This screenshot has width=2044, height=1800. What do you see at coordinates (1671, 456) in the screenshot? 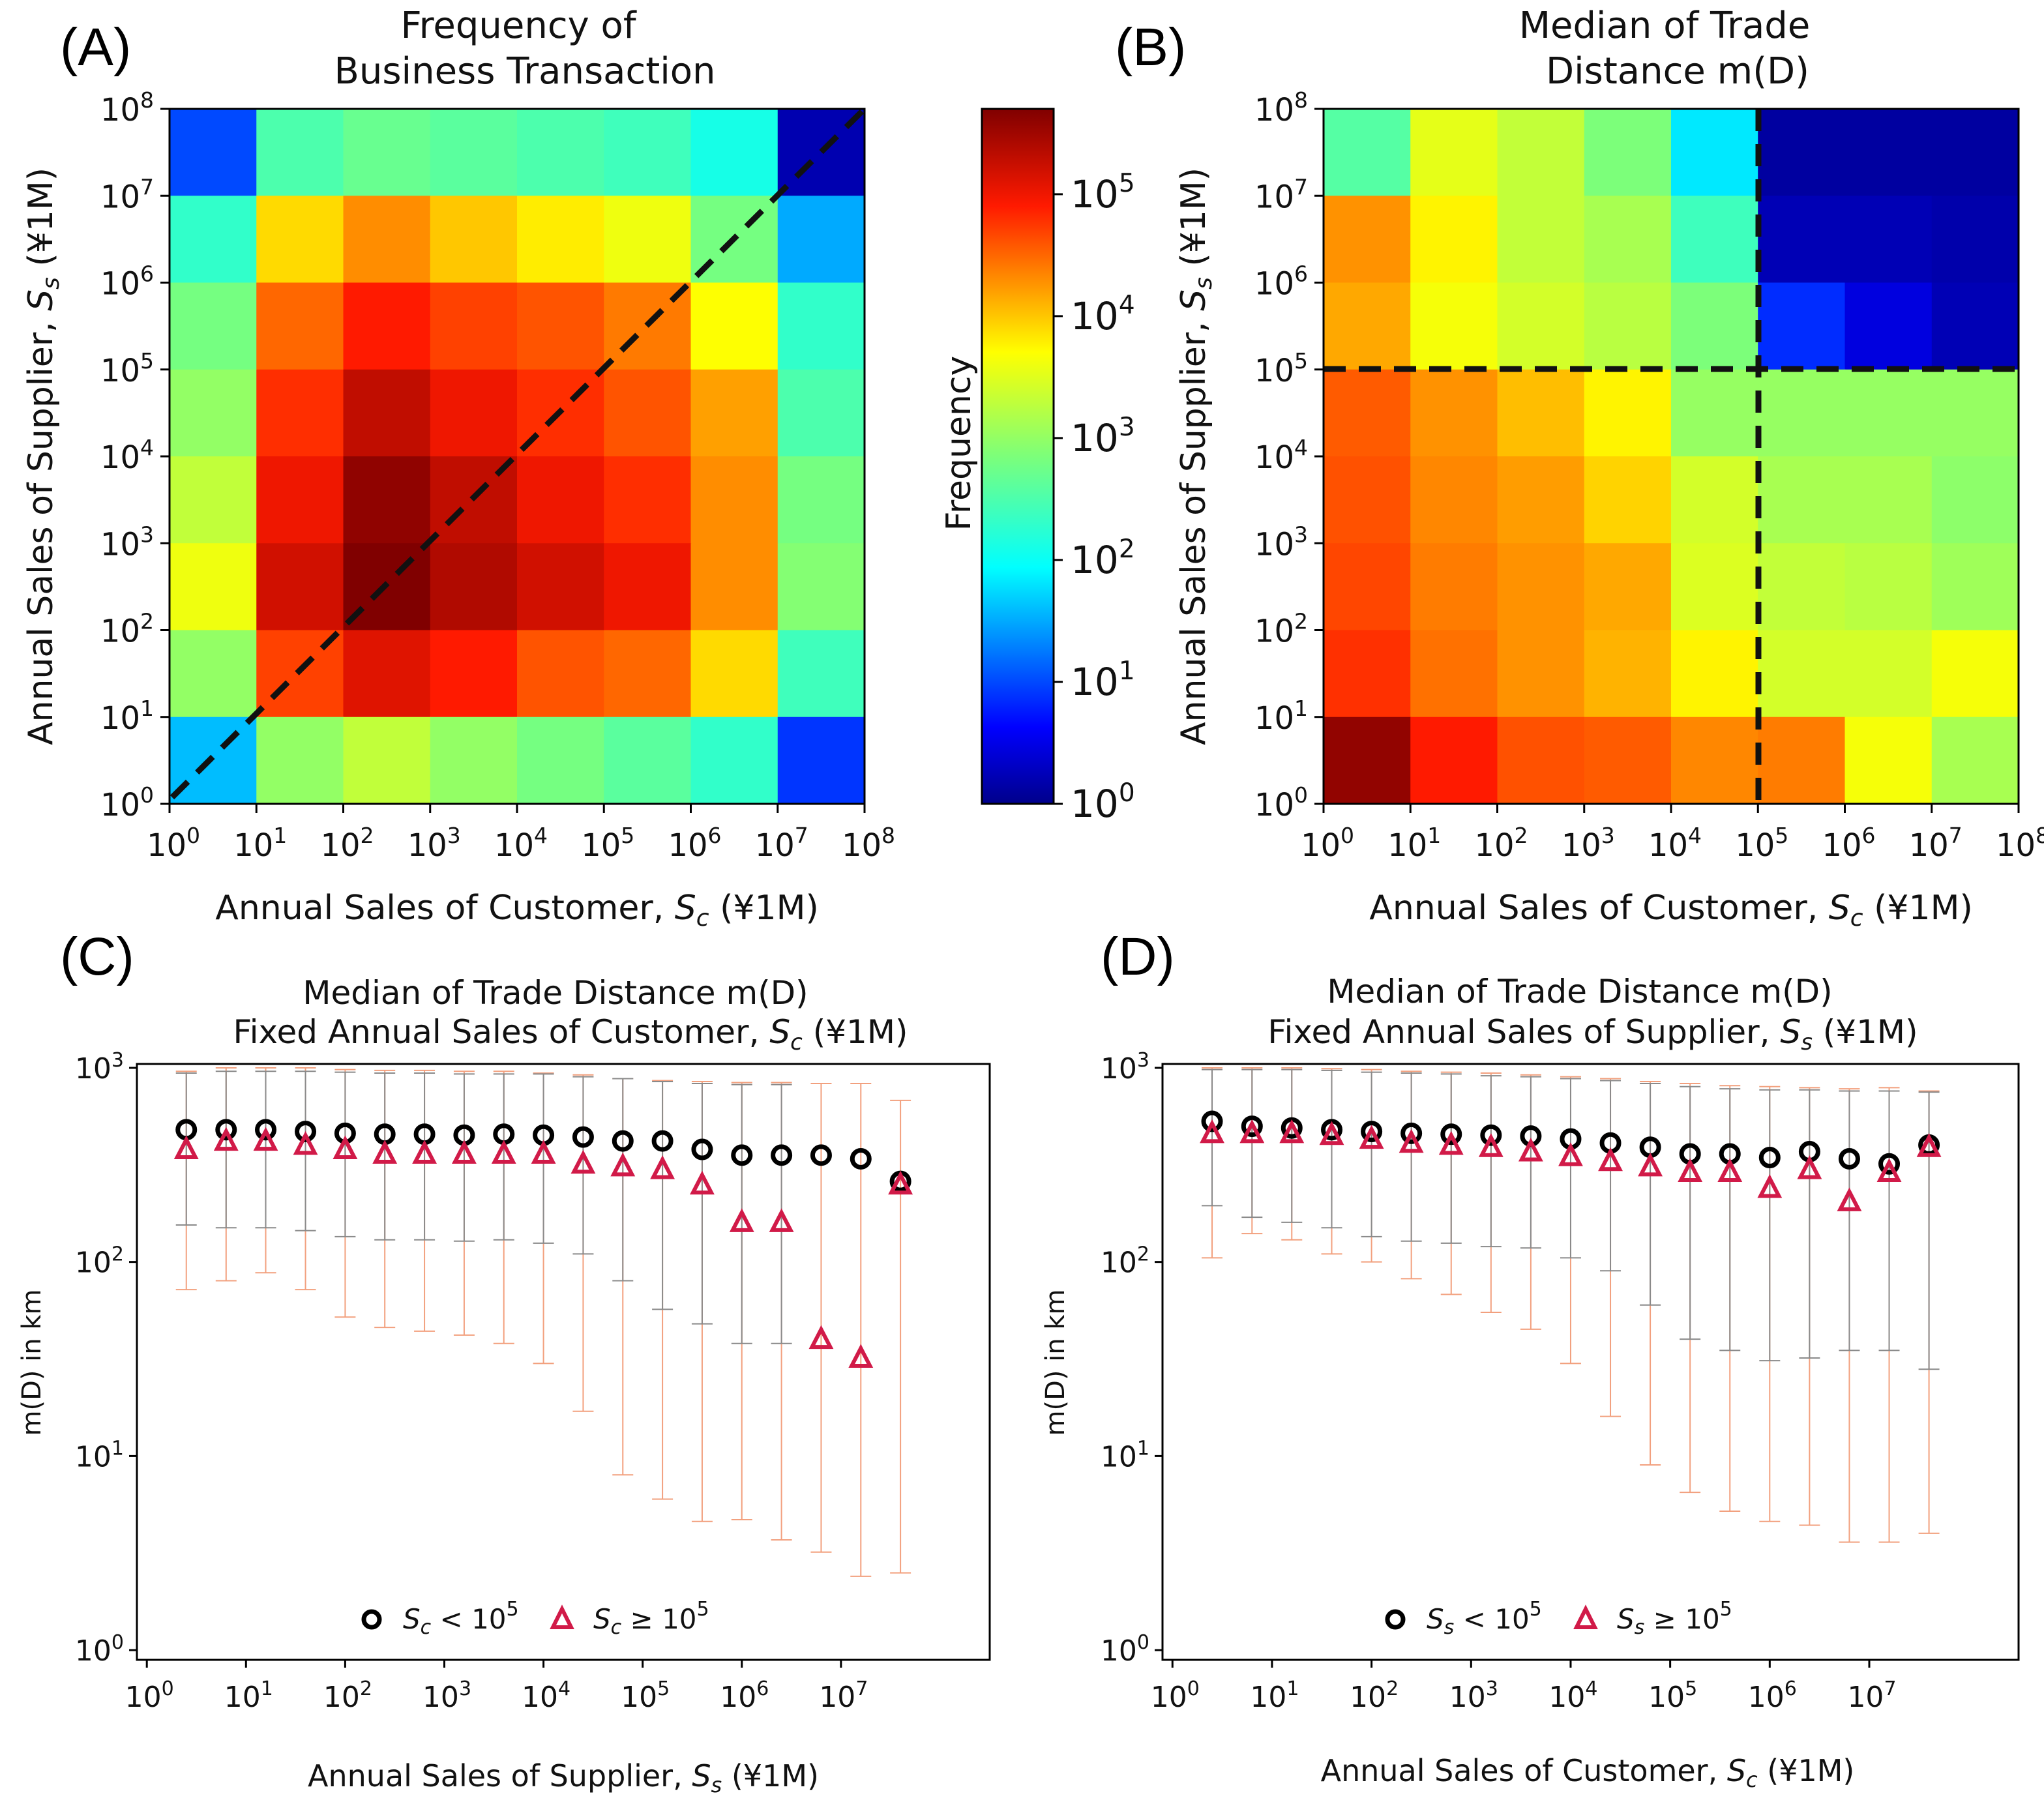
I see `panel-b-heatmap-cells` at bounding box center [1671, 456].